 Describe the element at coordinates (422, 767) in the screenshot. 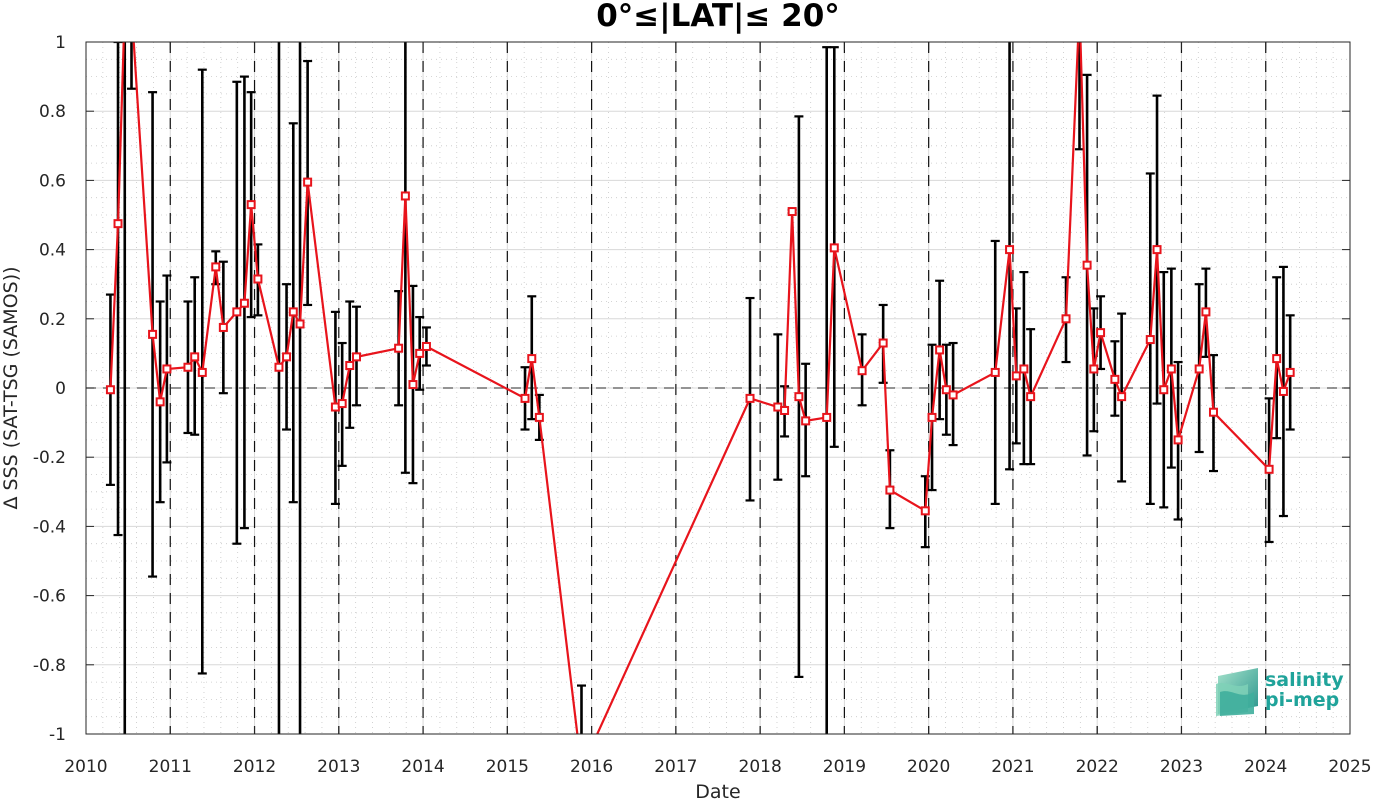

I see `x-tick-label: 2014` at that location.